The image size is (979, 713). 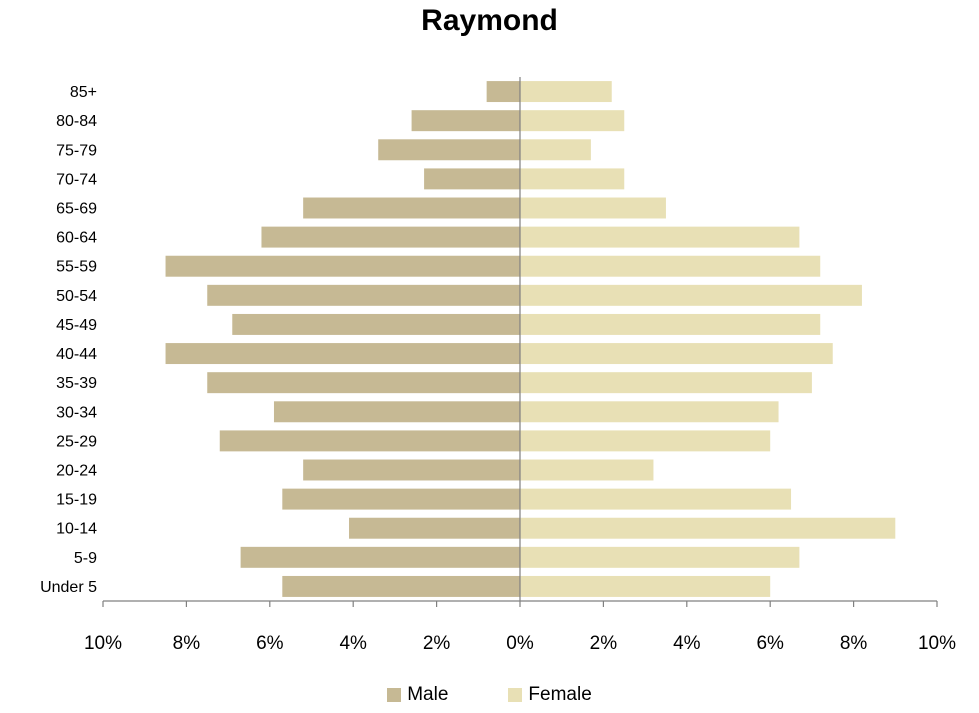 What do you see at coordinates (428, 694) in the screenshot?
I see `legend-label-male: Male` at bounding box center [428, 694].